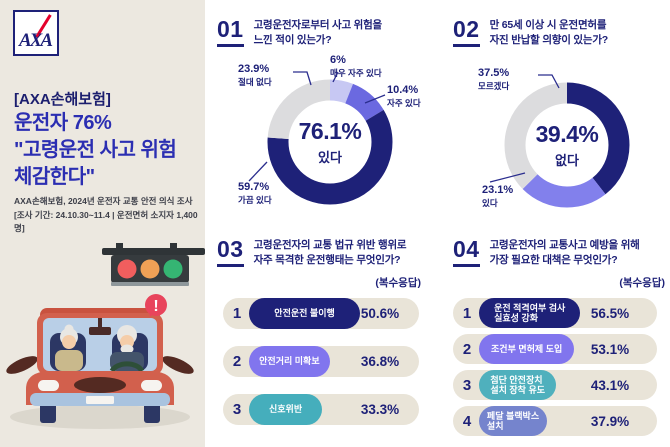  Describe the element at coordinates (466, 252) in the screenshot. I see `section-number: 04` at that location.